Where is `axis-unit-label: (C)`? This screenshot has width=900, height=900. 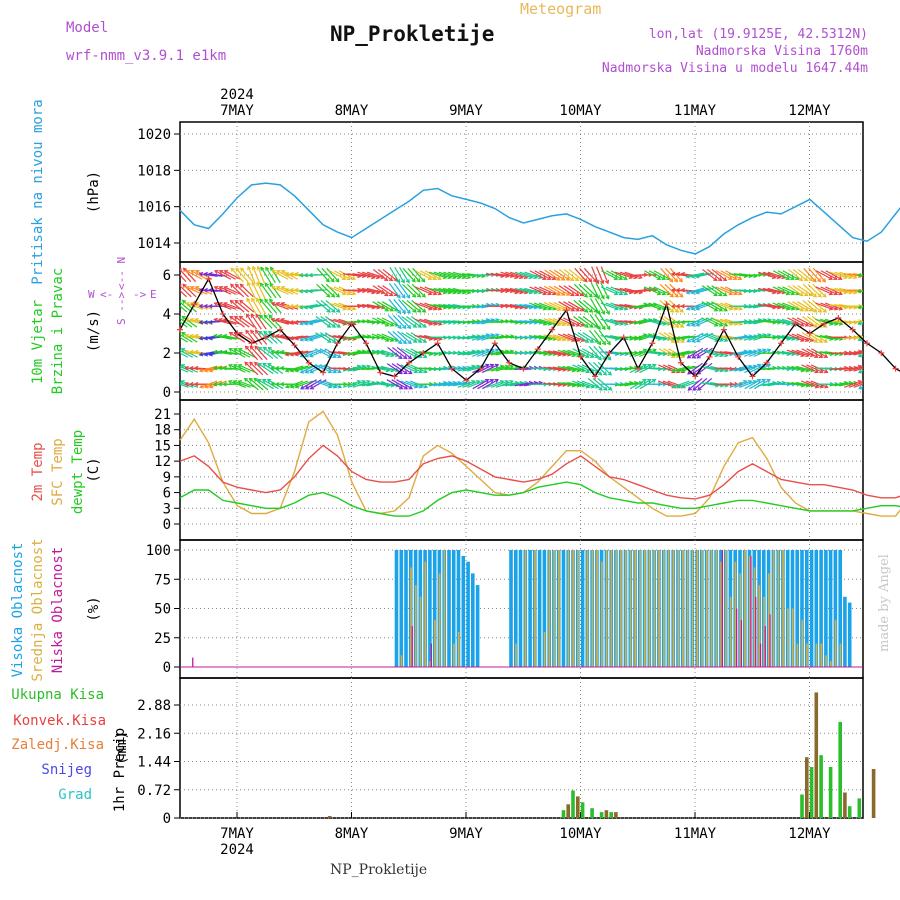 axis-unit-label: (C) is located at coordinates (94, 469).